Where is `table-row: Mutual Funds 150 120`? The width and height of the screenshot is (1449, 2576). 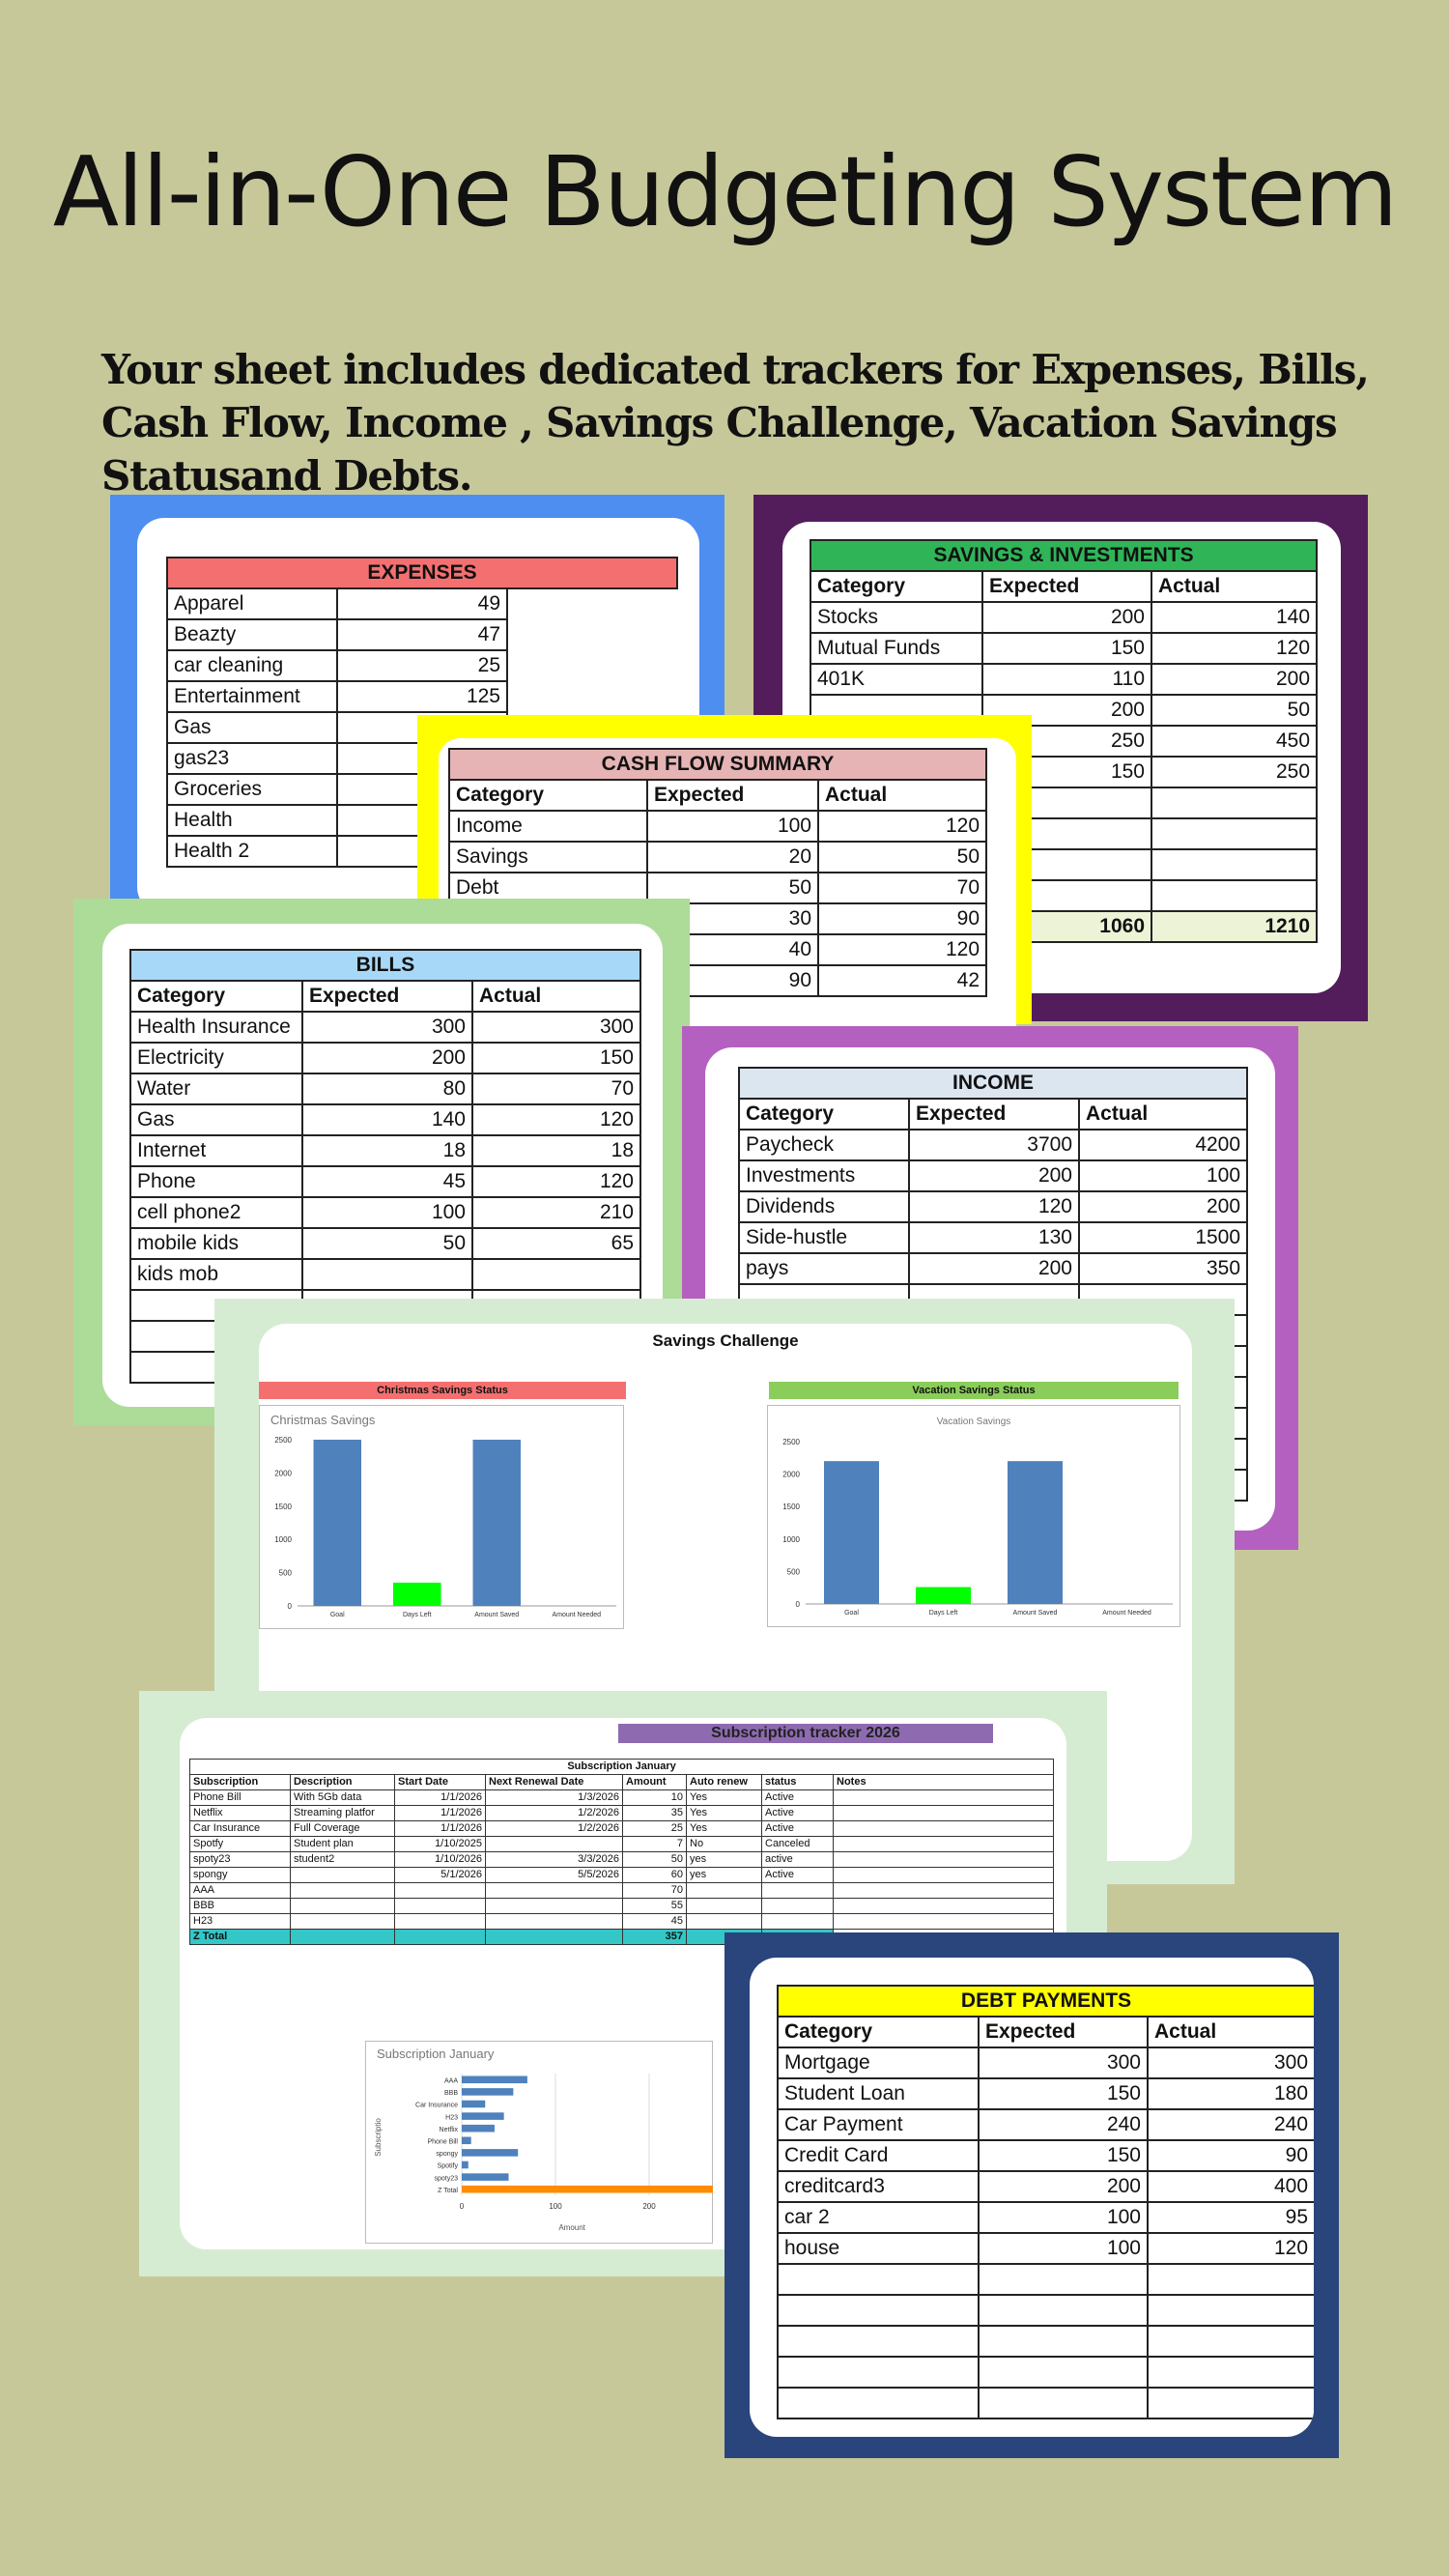
table-row: Mutual Funds 150 120 is located at coordinates (1064, 649).